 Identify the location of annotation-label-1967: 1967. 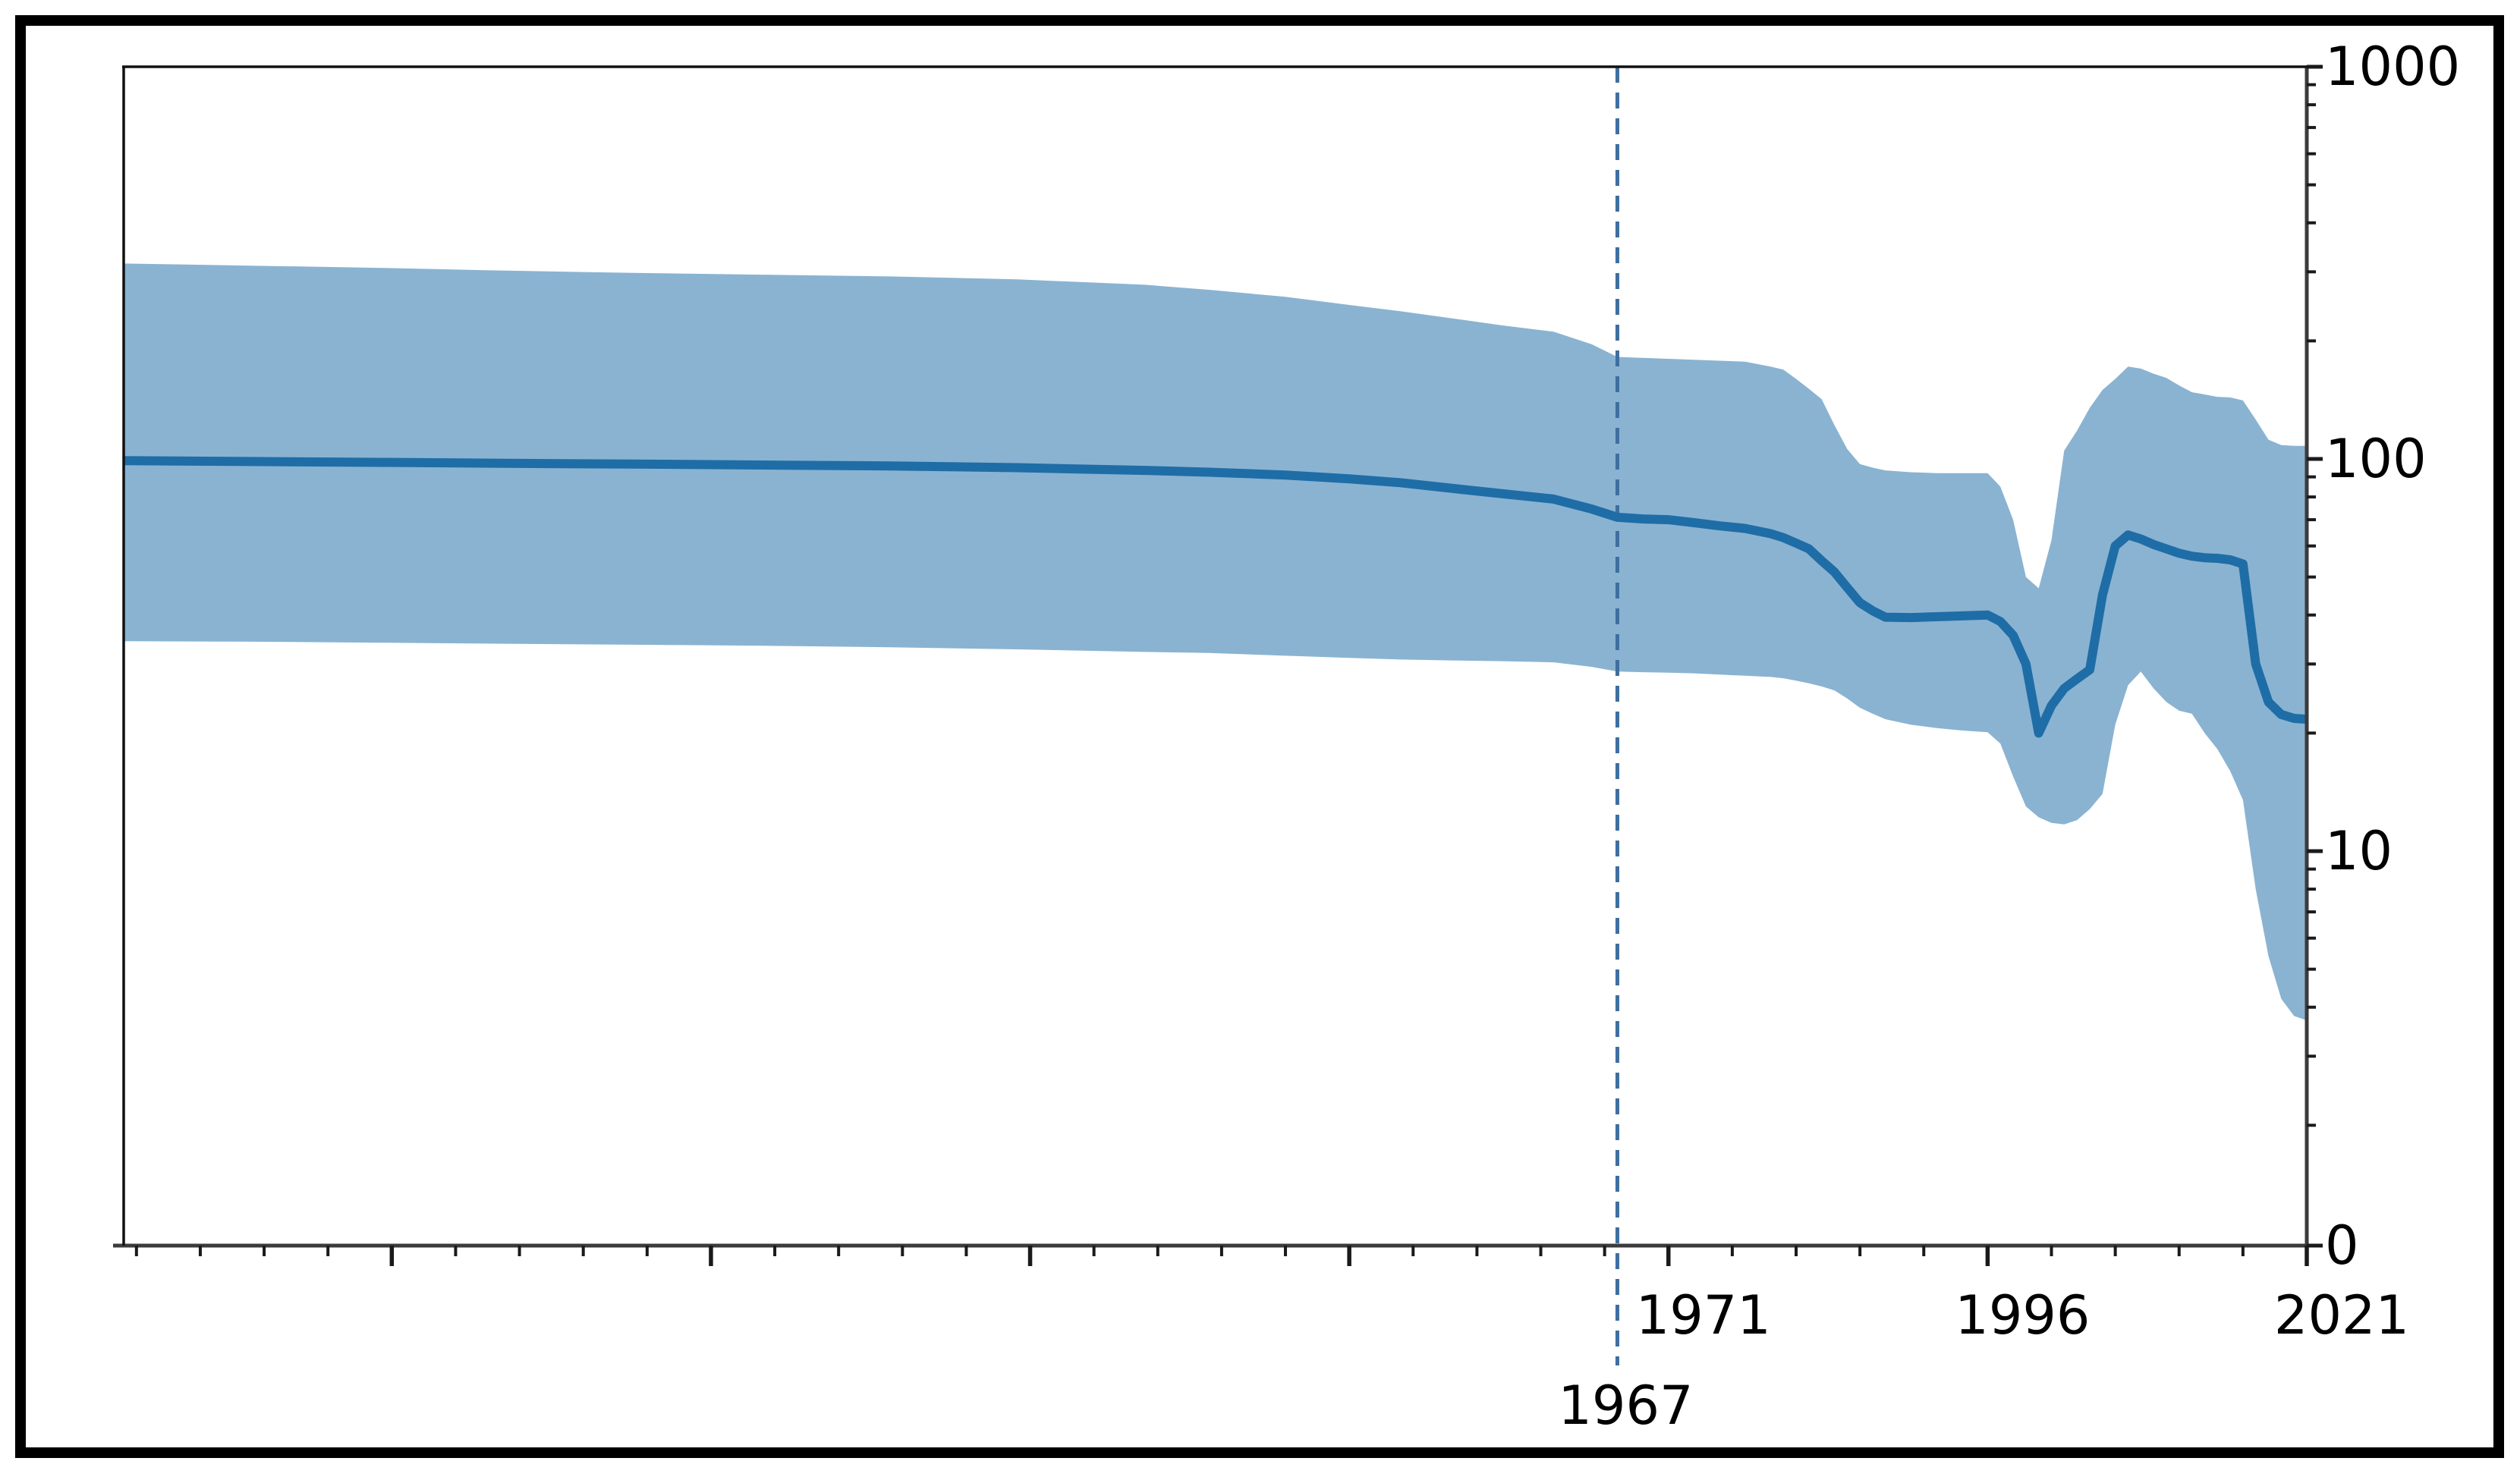
(1626, 1406).